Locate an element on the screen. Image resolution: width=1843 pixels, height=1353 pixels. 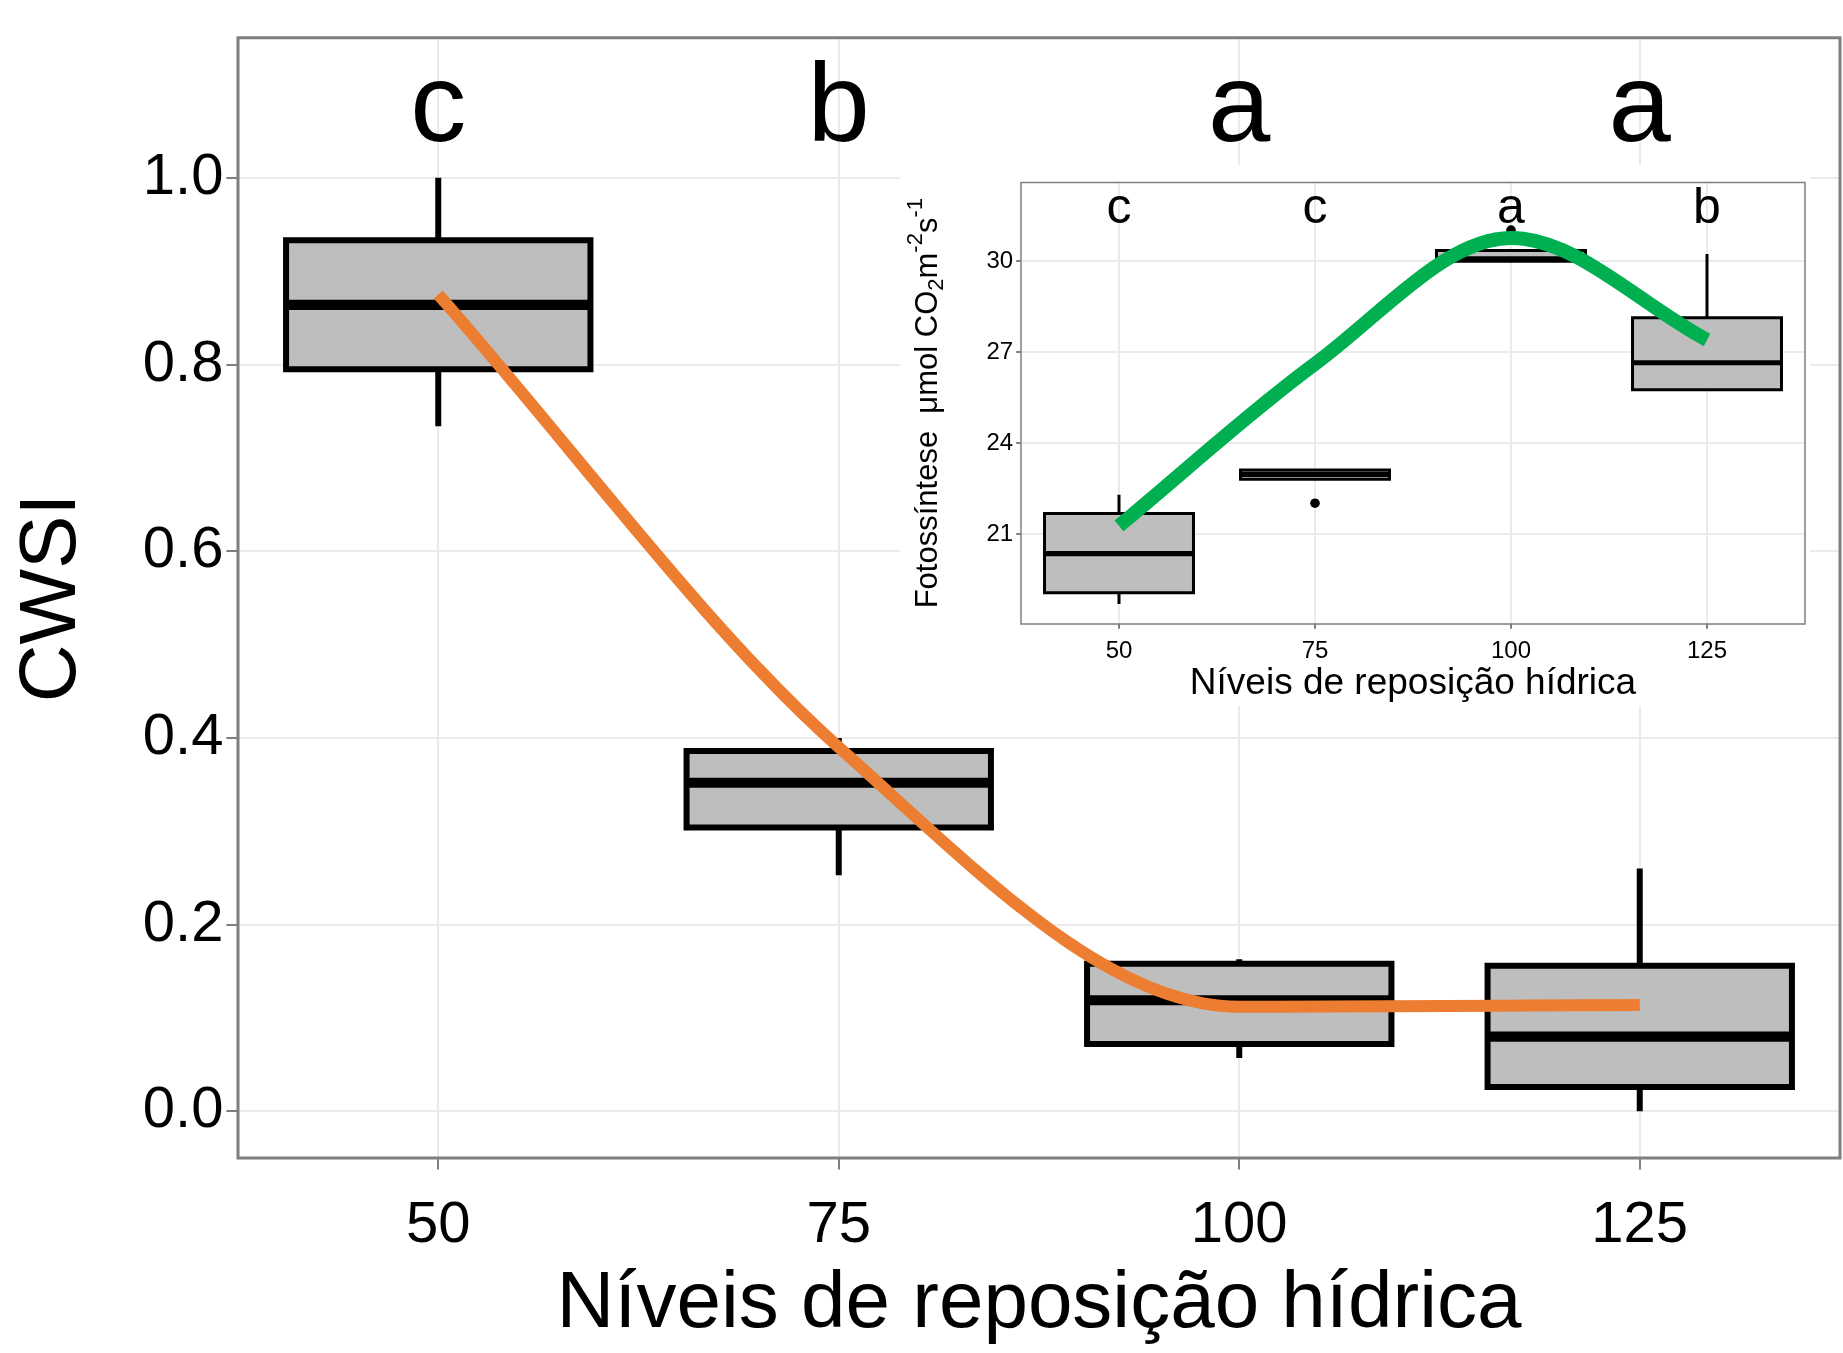
y-tick-label: 27 is located at coordinates (1000, 350).